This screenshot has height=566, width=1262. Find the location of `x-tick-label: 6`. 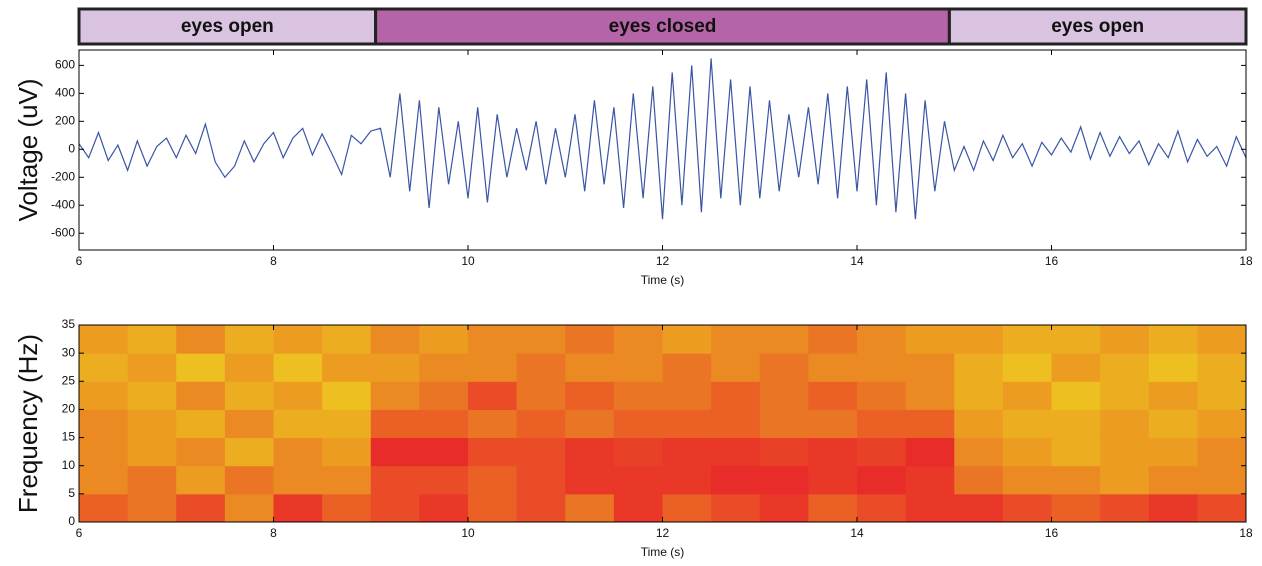

x-tick-label: 6 is located at coordinates (79, 261).